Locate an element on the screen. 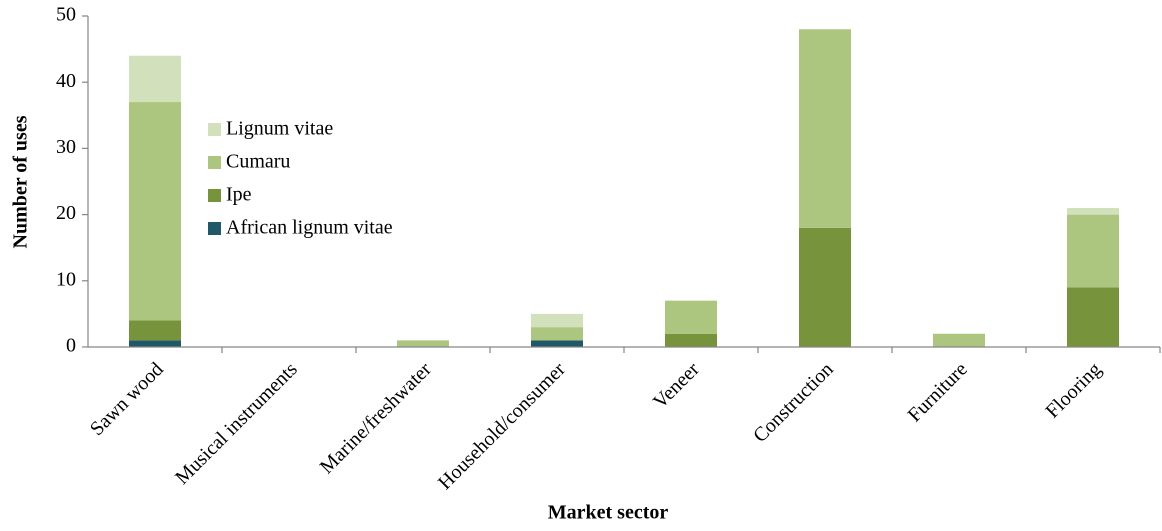  y-tick-label: 30 is located at coordinates (66, 147).